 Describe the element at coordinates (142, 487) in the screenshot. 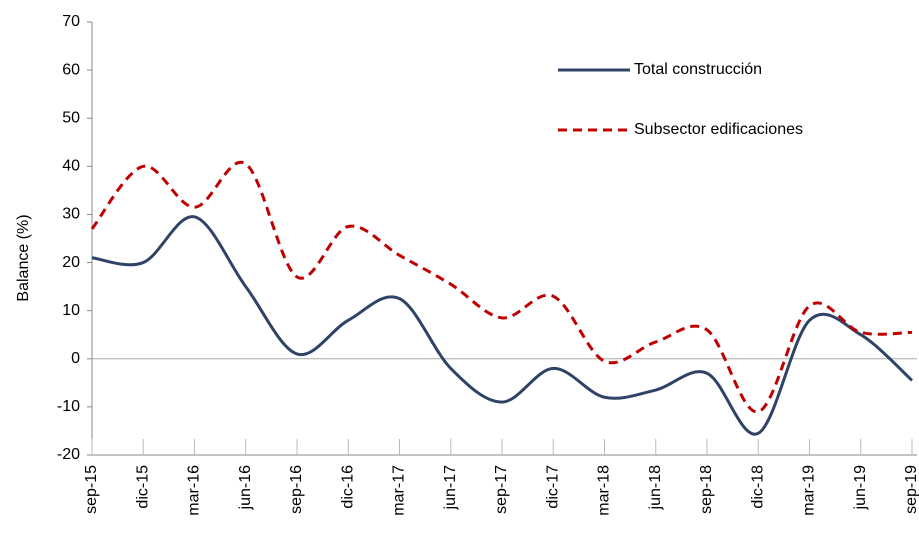

I see `x-tick-label: dic-15` at that location.